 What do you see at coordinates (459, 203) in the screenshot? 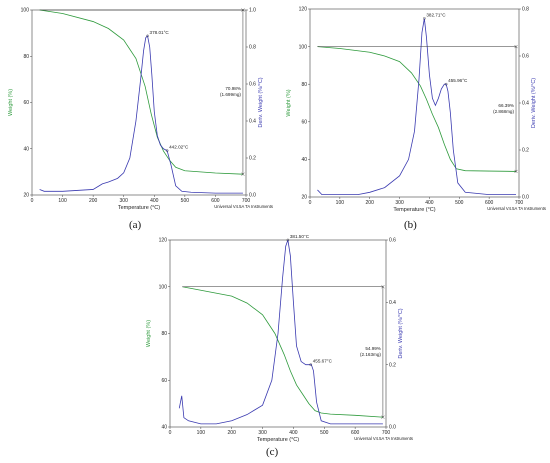
I see `x-tick-label-b: 500` at bounding box center [459, 203].